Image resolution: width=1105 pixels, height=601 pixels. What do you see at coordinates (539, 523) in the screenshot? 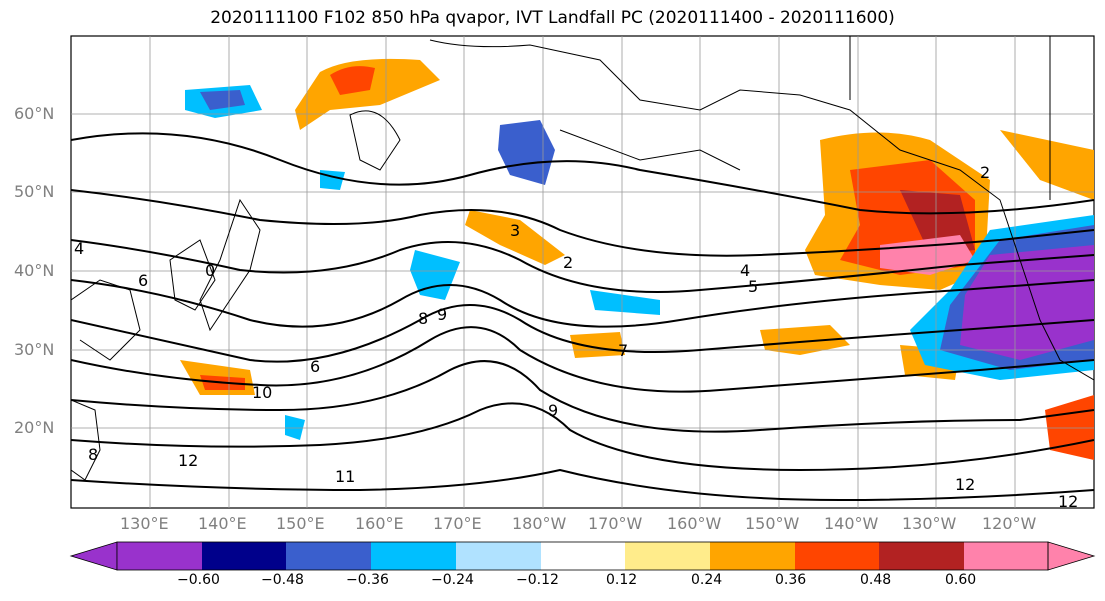
I see `lon-label-180w: 180°W` at bounding box center [539, 523].